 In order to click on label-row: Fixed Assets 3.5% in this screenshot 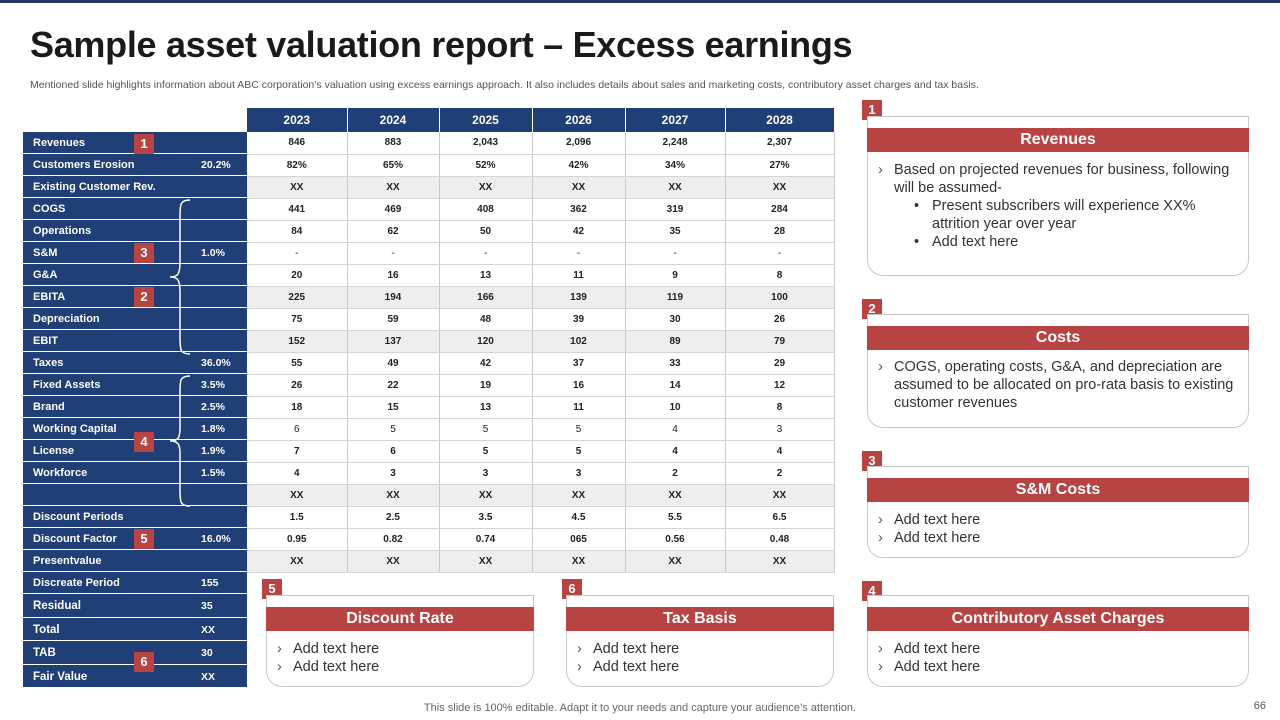, I will do `click(135, 385)`.